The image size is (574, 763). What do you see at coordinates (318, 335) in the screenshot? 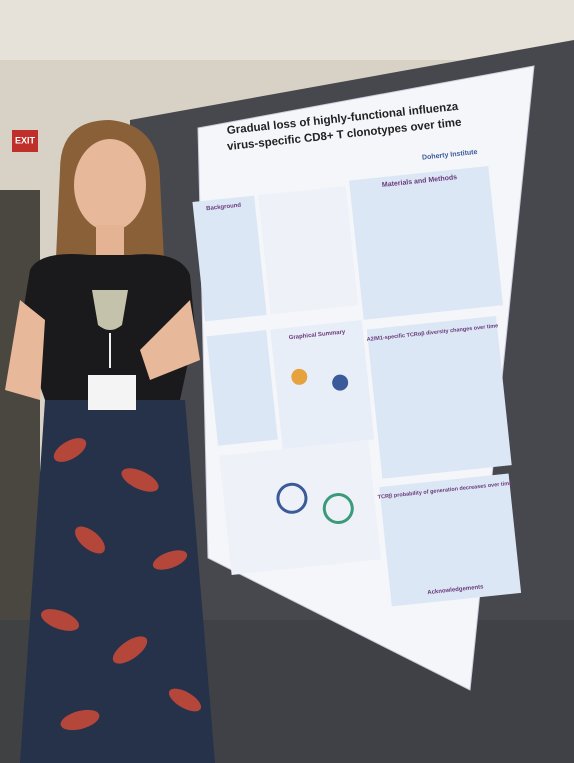
I see `section-heading: Graphical Summary` at bounding box center [318, 335].